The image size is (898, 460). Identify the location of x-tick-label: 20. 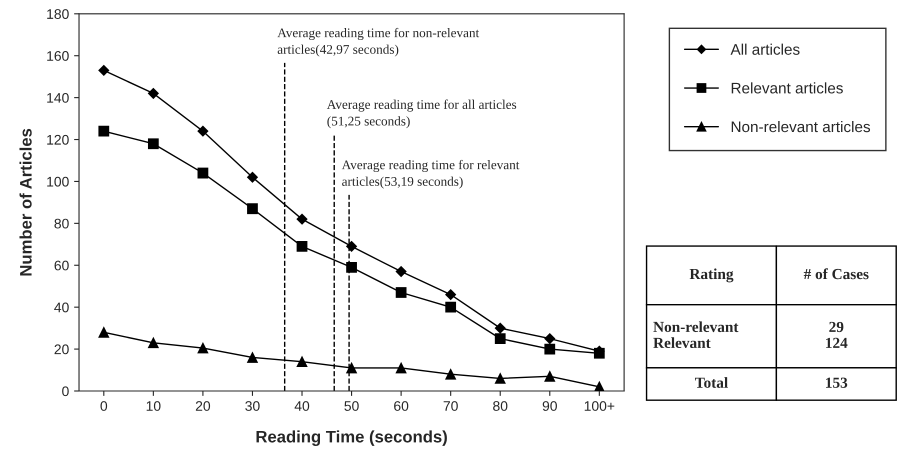
(203, 406).